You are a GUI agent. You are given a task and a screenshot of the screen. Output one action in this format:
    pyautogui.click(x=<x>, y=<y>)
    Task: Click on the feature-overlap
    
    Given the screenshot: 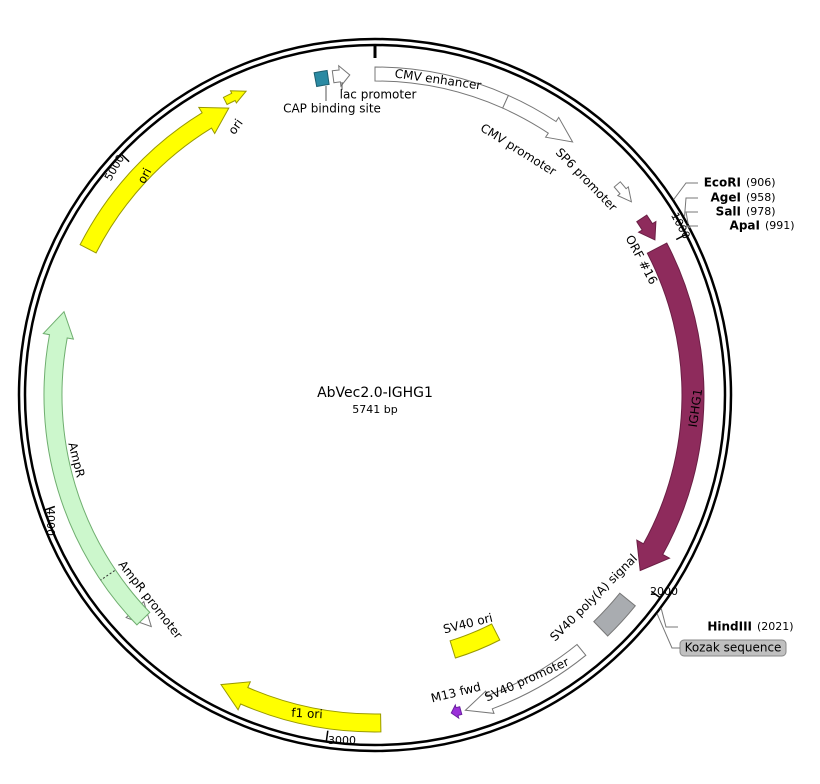 What is the action you would take?
    pyautogui.click(x=107, y=575)
    